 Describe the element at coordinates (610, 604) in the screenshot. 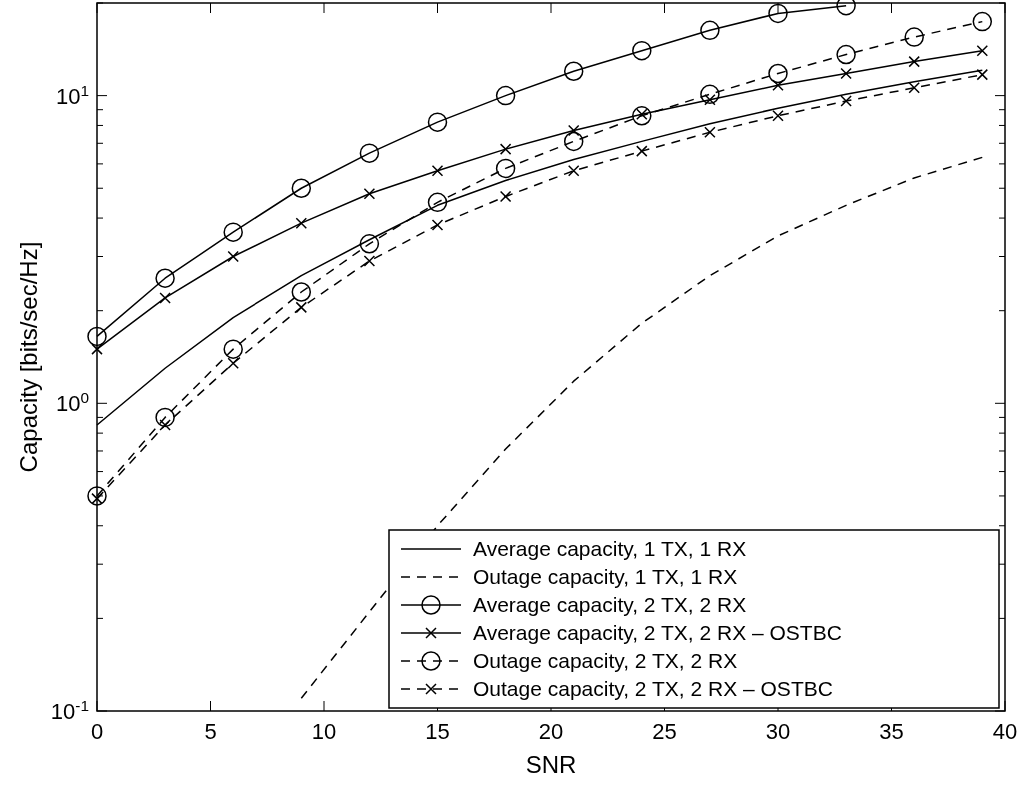

I see `legend-label: Average capacity, 2 TX, 2 RX` at that location.